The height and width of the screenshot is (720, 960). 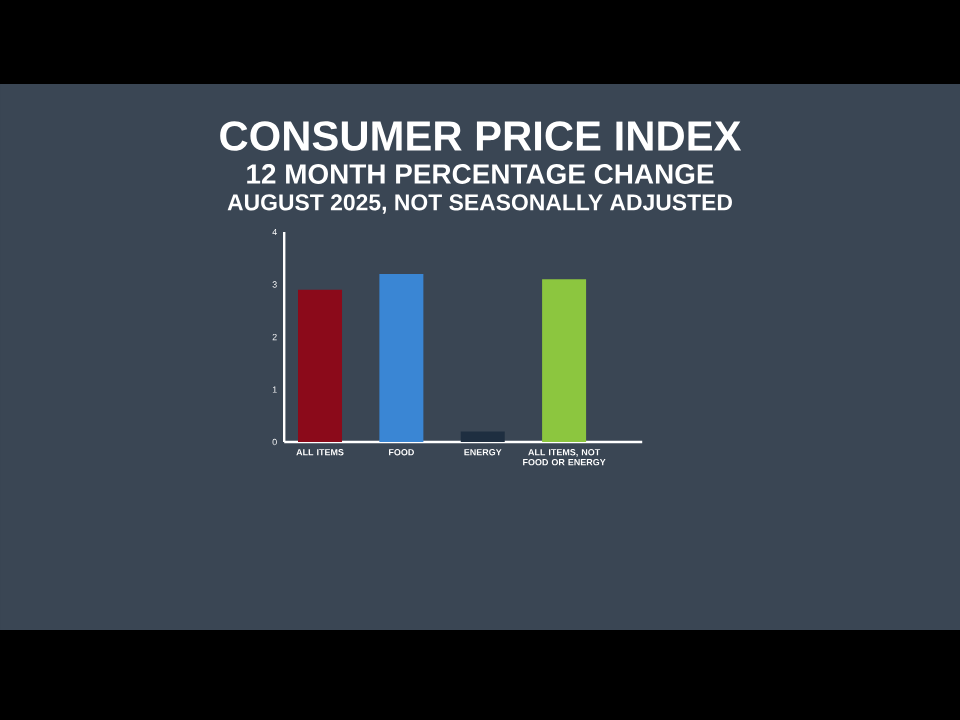 What do you see at coordinates (480, 174) in the screenshot?
I see `chart-subtitle: 12 MONTH PERCENTAGE CHANGE` at bounding box center [480, 174].